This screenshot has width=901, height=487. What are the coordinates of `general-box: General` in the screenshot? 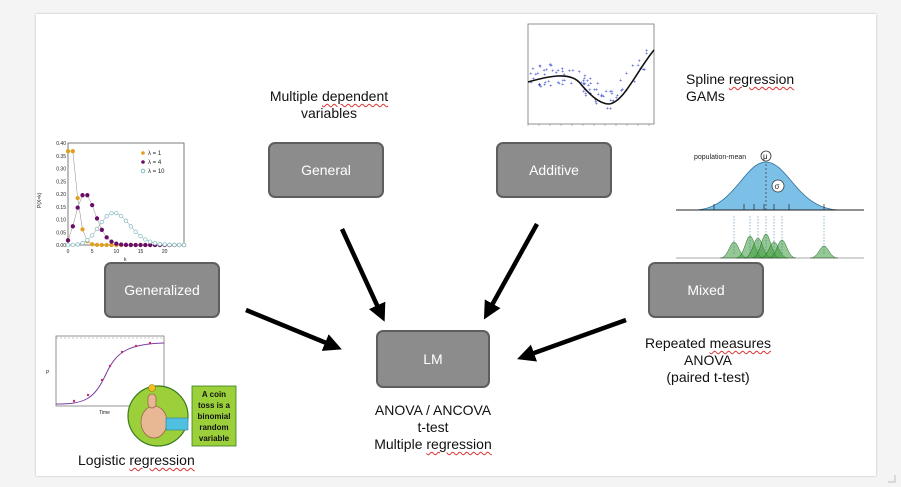 It's located at (326, 170).